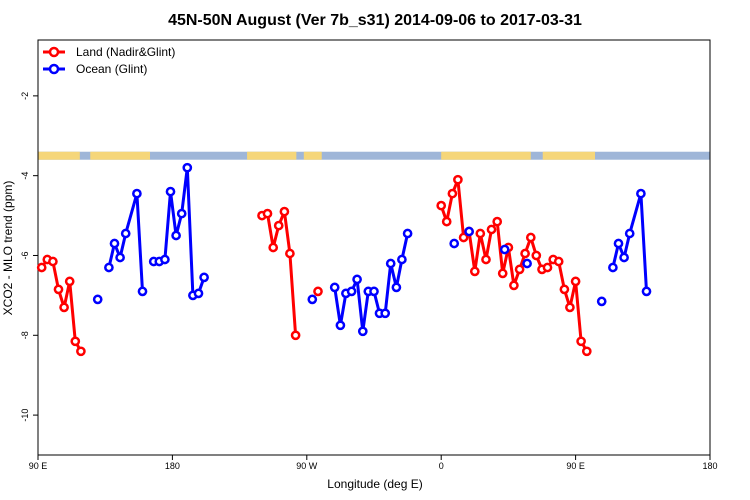  I want to click on land-ocean-mask, so click(374, 155).